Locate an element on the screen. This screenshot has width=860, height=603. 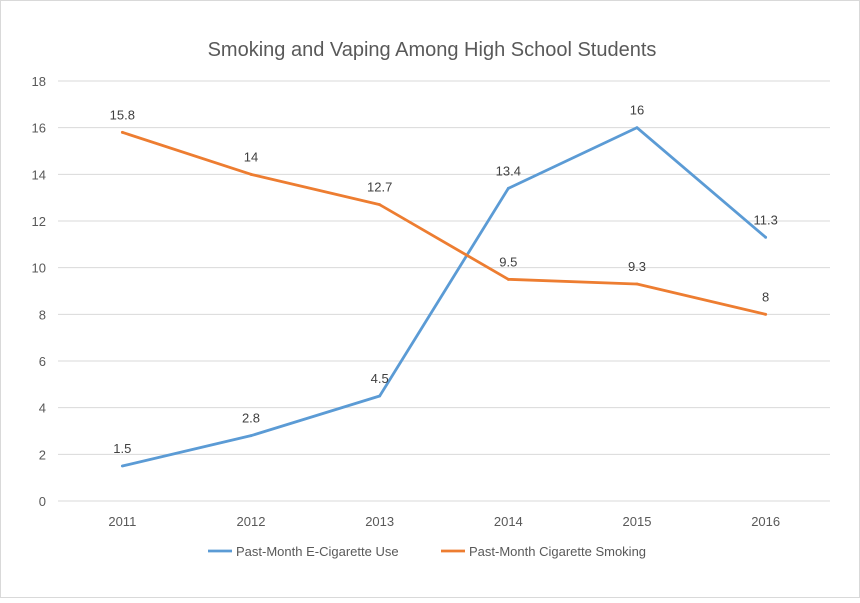
data-label: 4.5 is located at coordinates (380, 378).